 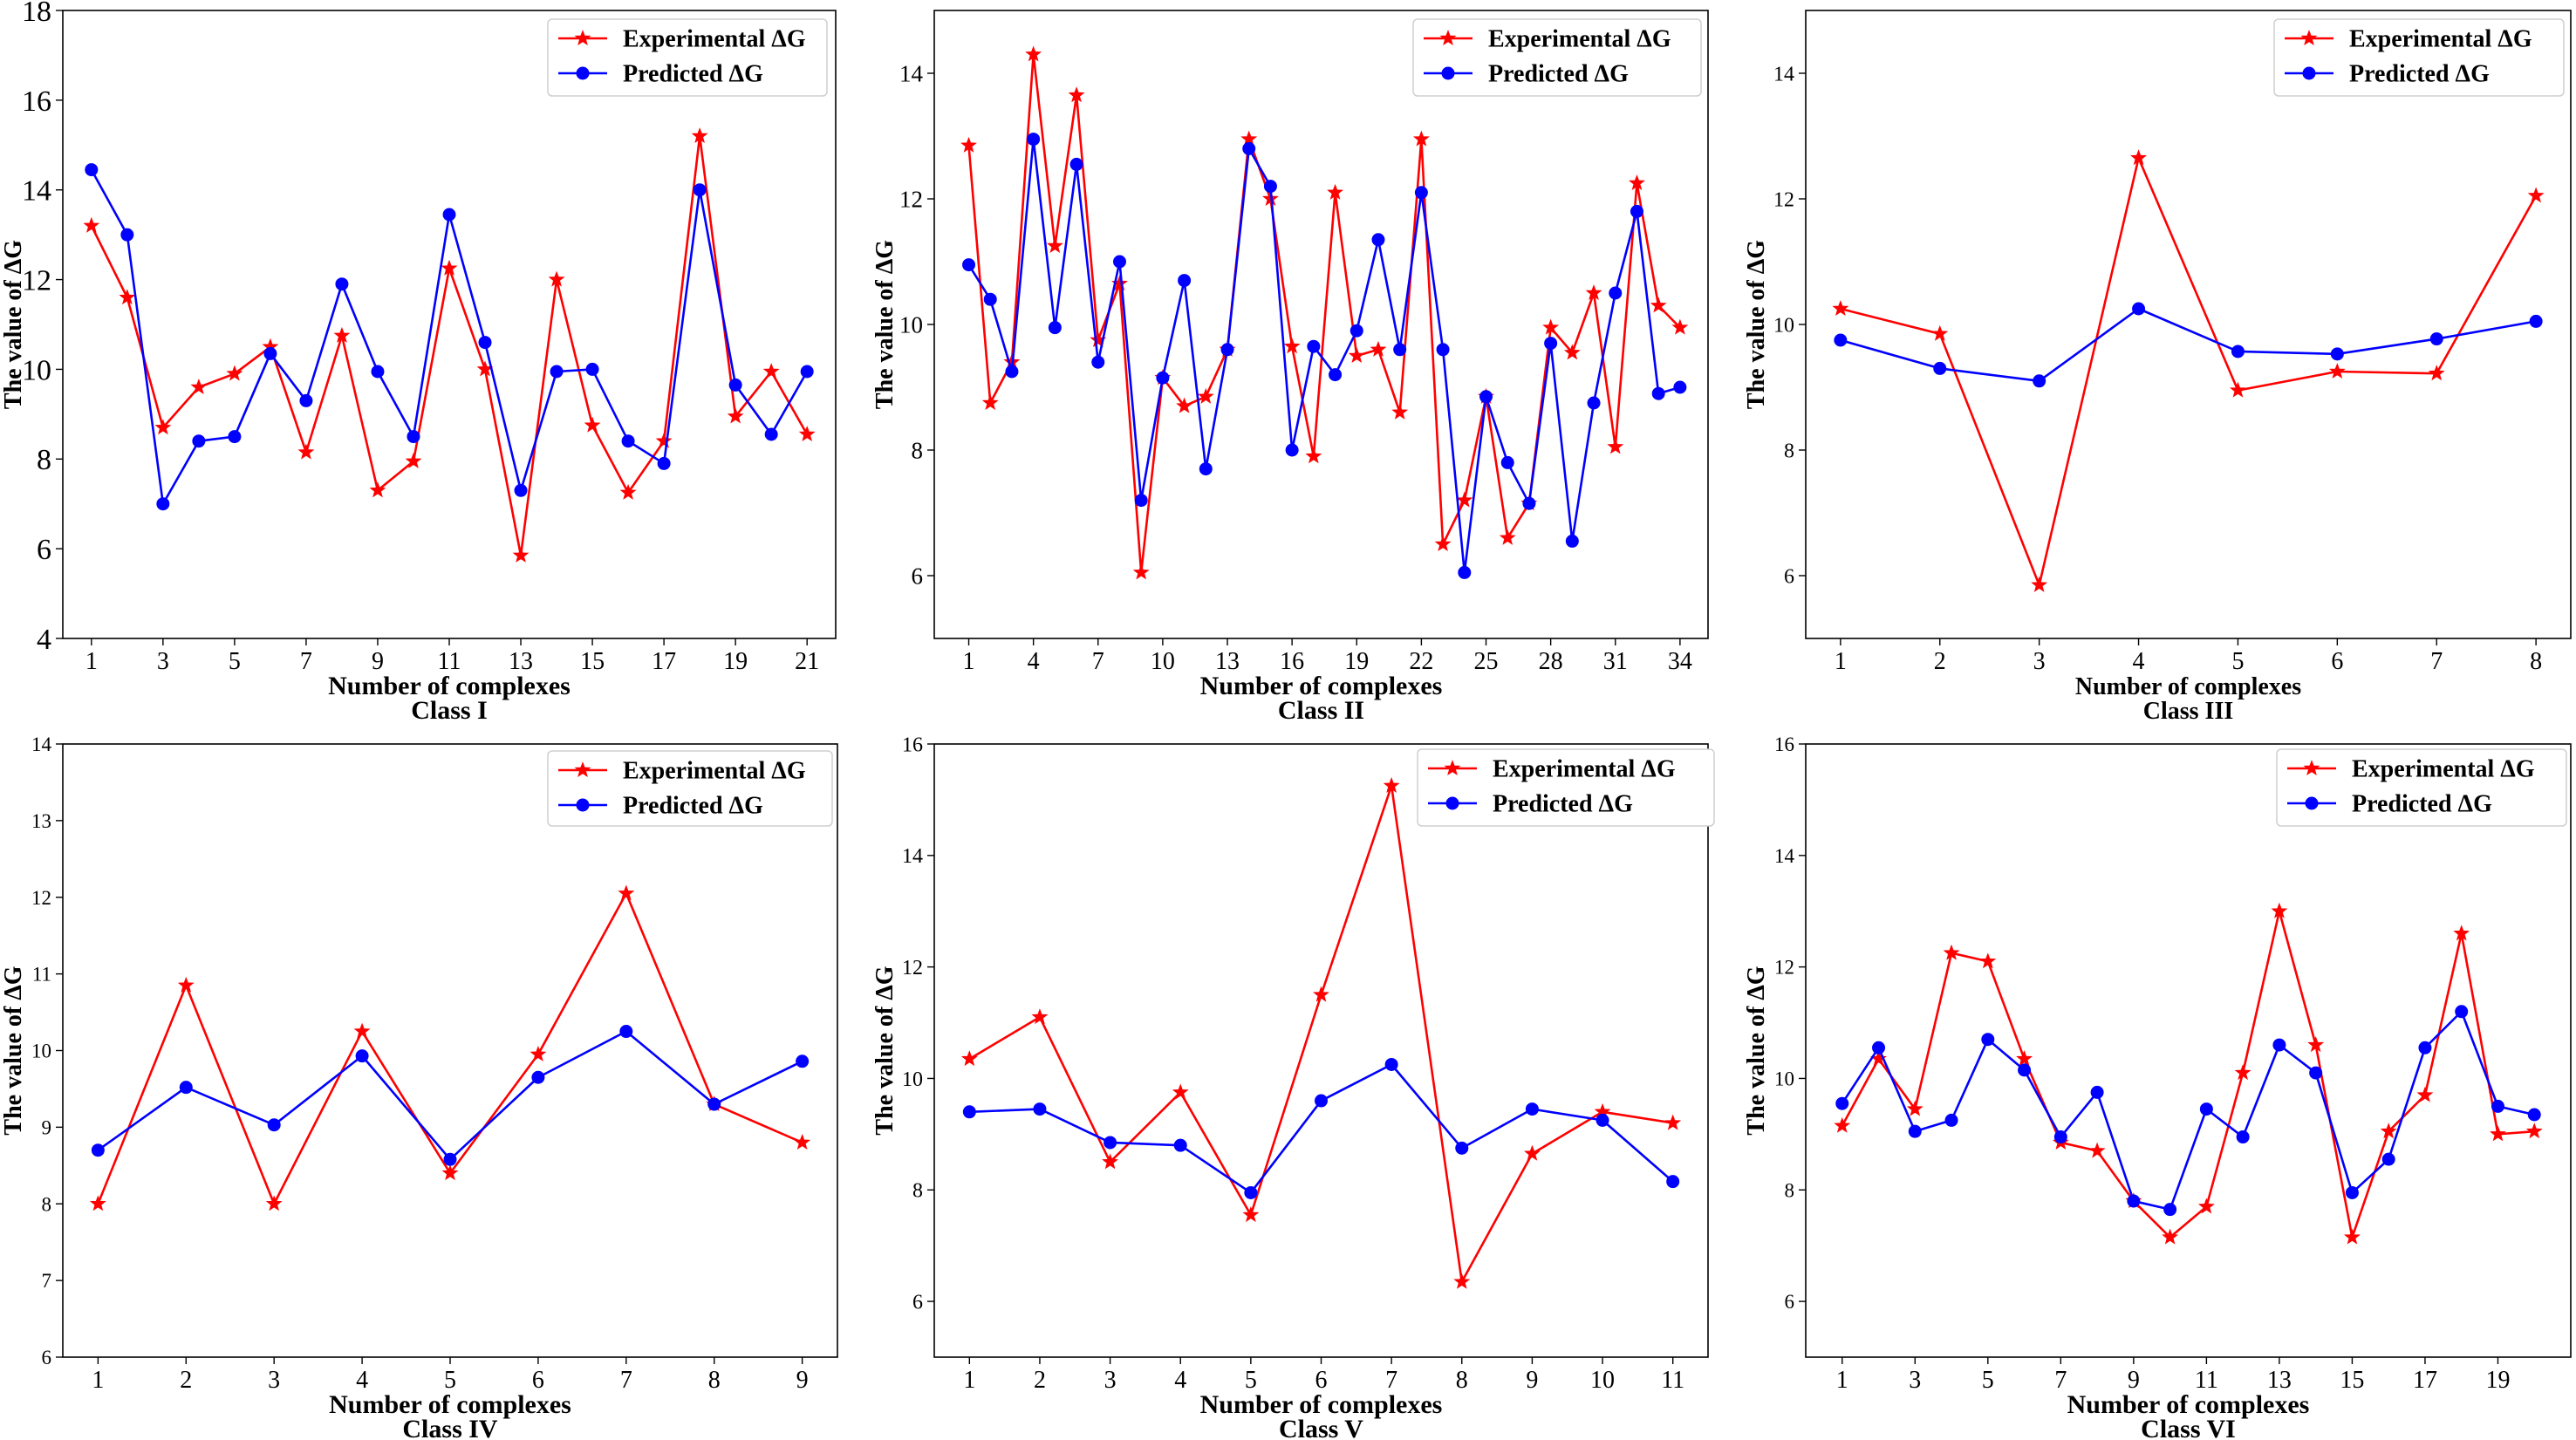 I want to click on y-tick-label: 14, so click(x=1783, y=74).